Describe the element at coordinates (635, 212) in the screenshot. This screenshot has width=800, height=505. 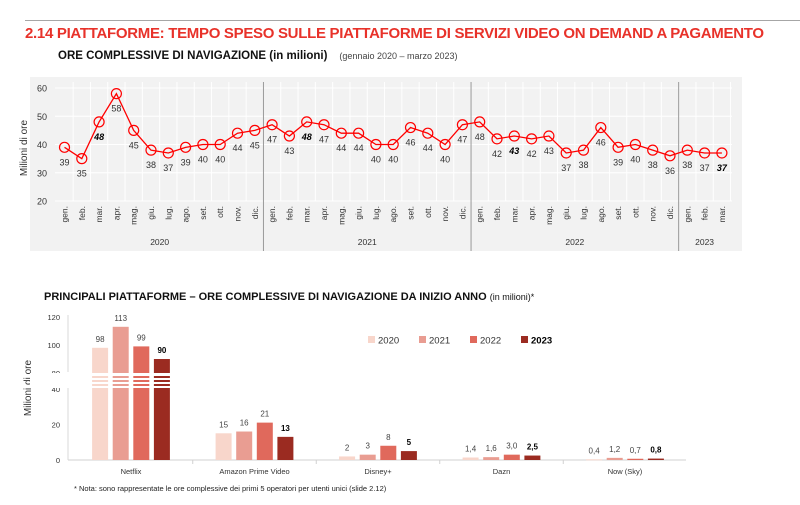
I see `x-tick-label: ott.` at that location.